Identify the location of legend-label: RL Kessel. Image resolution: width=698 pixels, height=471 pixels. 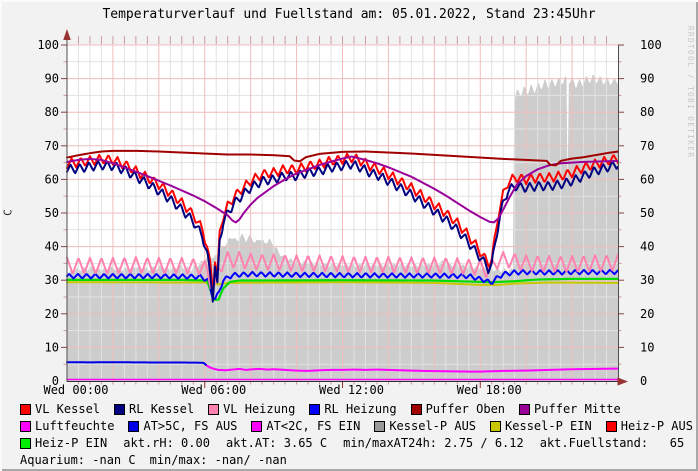
(162, 409).